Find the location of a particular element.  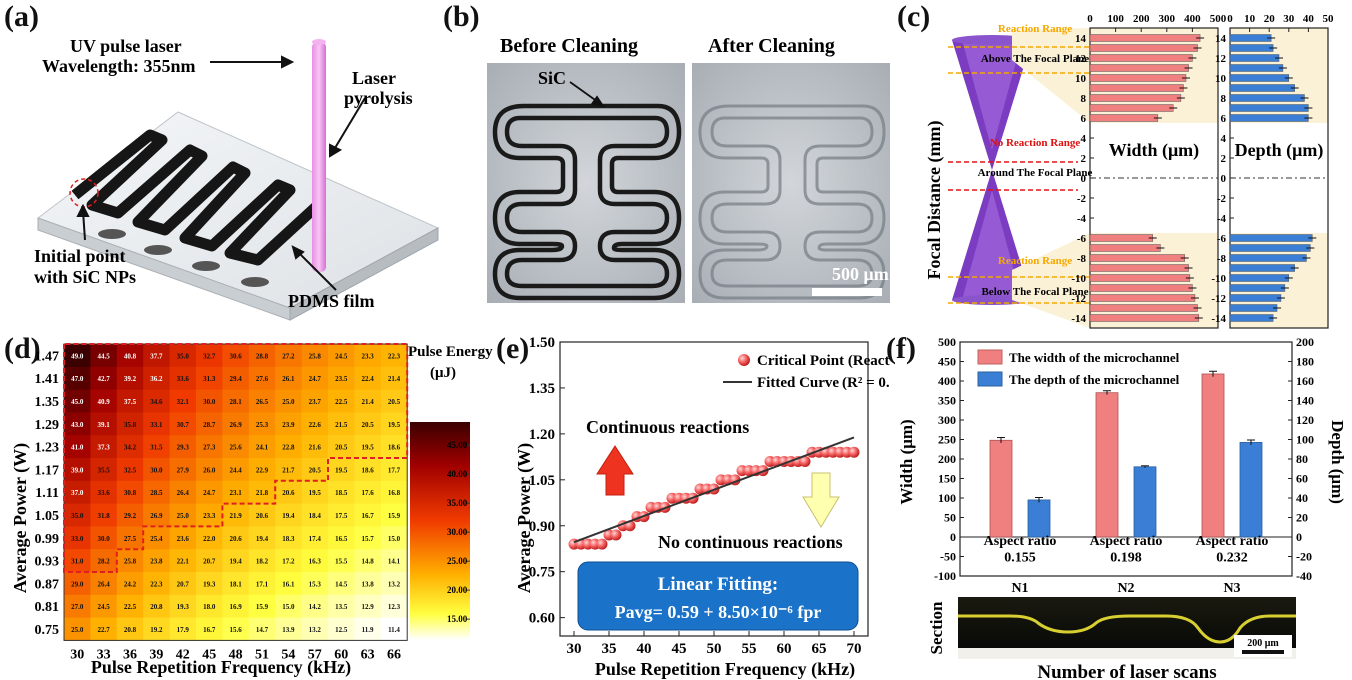

d-cell-label: 34.6 is located at coordinates (156, 402).